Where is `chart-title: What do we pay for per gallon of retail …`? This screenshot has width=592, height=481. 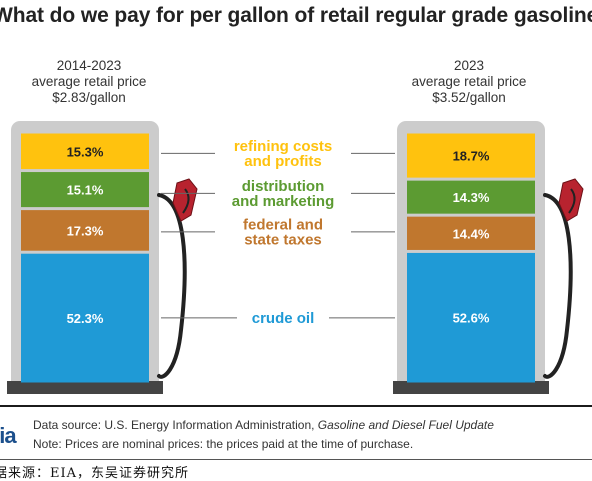
chart-title: What do we pay for per gallon of retail … is located at coordinates (296, 15).